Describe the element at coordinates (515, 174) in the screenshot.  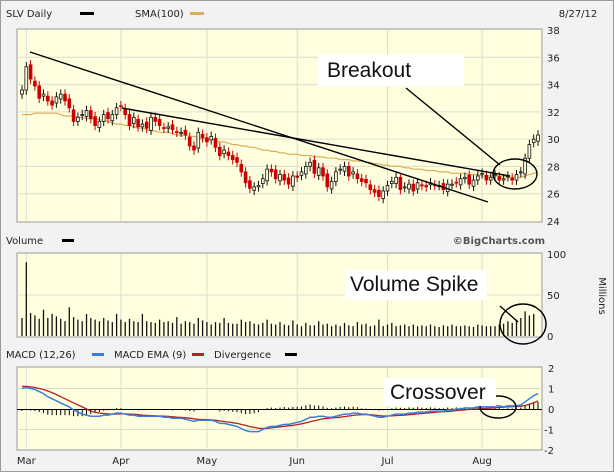
I see `breakout-circle` at that location.